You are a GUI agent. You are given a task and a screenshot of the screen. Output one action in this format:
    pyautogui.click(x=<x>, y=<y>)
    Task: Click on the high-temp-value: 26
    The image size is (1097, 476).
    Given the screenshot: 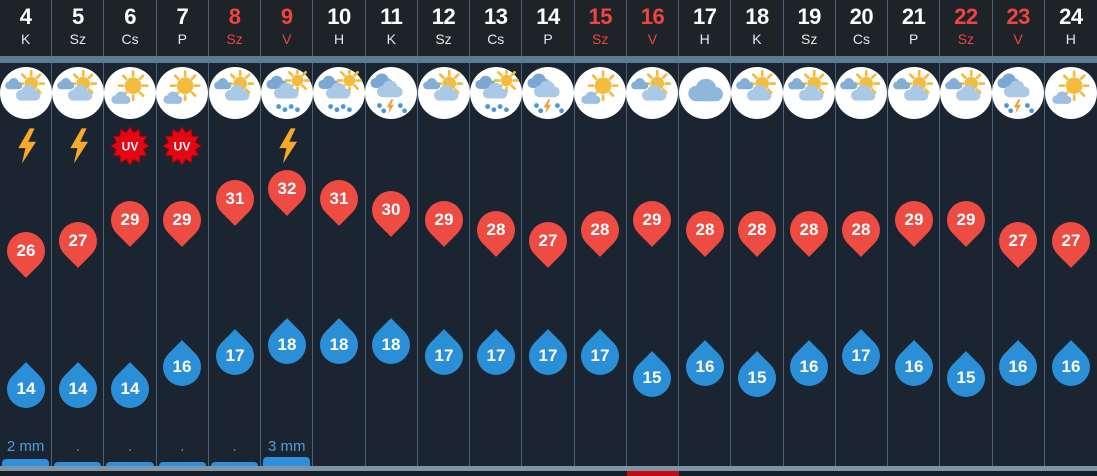 What is the action you would take?
    pyautogui.click(x=26, y=250)
    